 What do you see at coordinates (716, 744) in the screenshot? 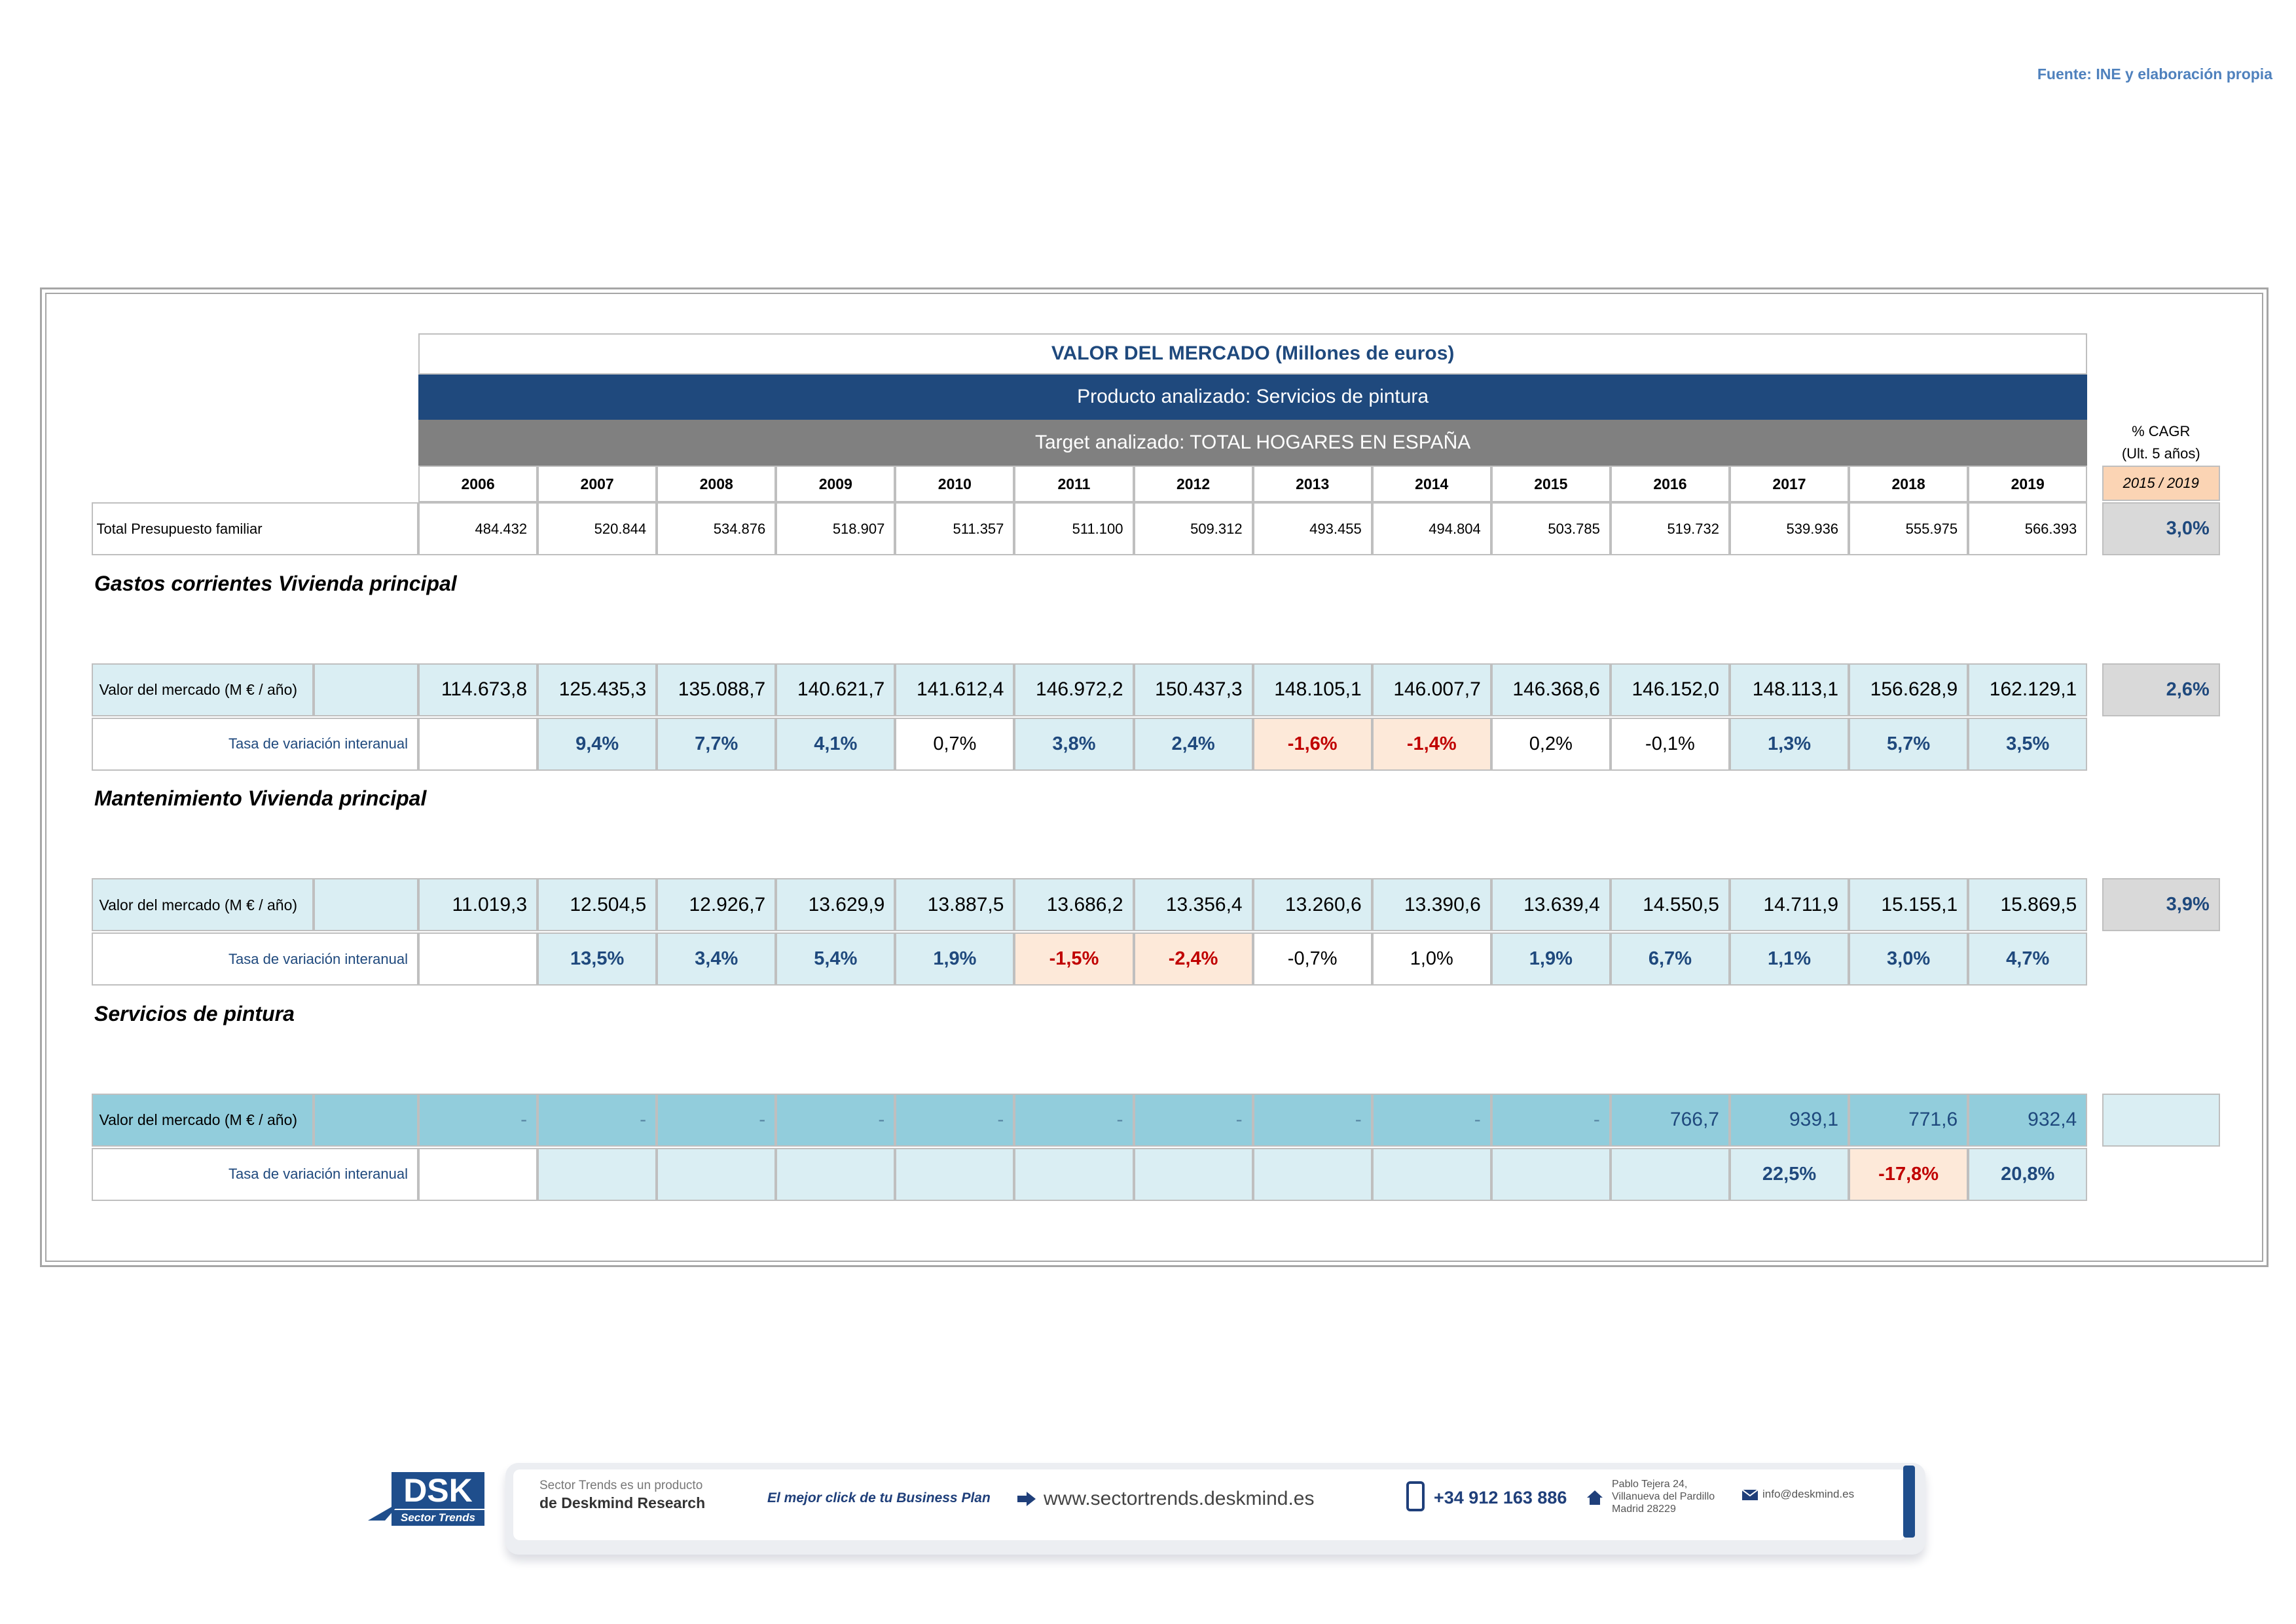
I see `rate-value: 7,7%` at bounding box center [716, 744].